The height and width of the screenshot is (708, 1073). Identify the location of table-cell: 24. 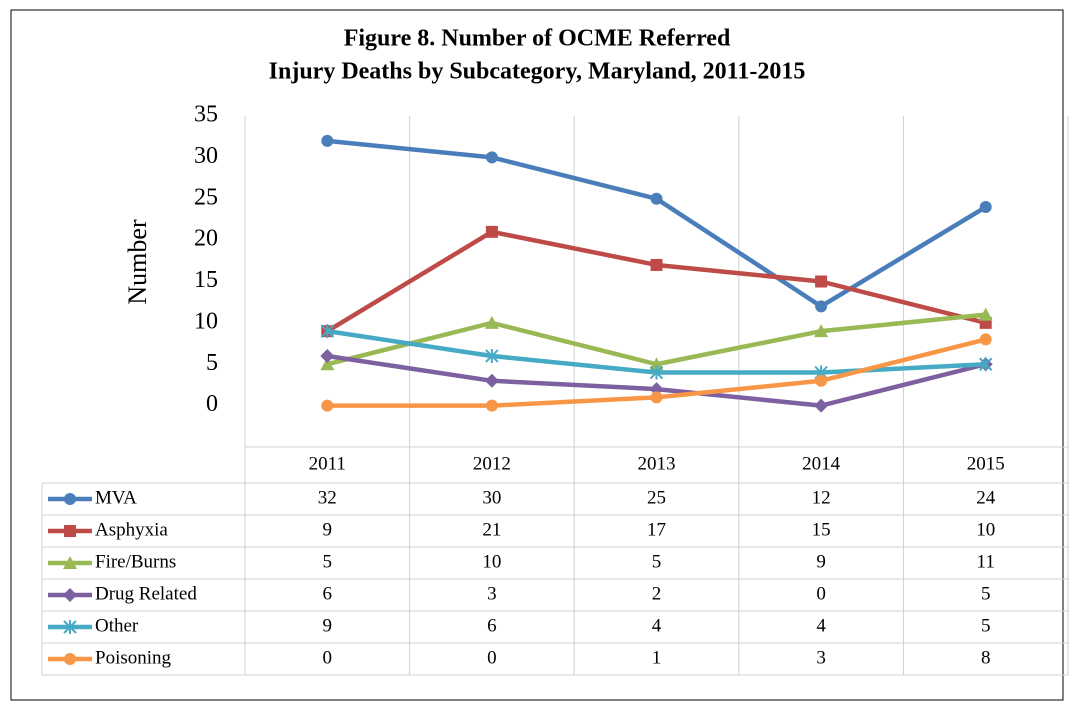
(986, 497).